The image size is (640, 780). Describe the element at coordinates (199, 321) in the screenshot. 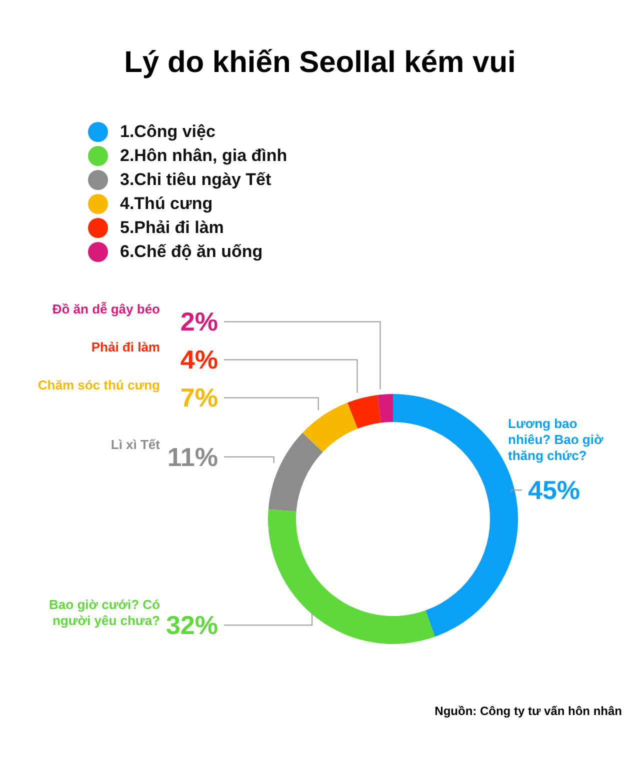

I see `data-label: 2%` at that location.